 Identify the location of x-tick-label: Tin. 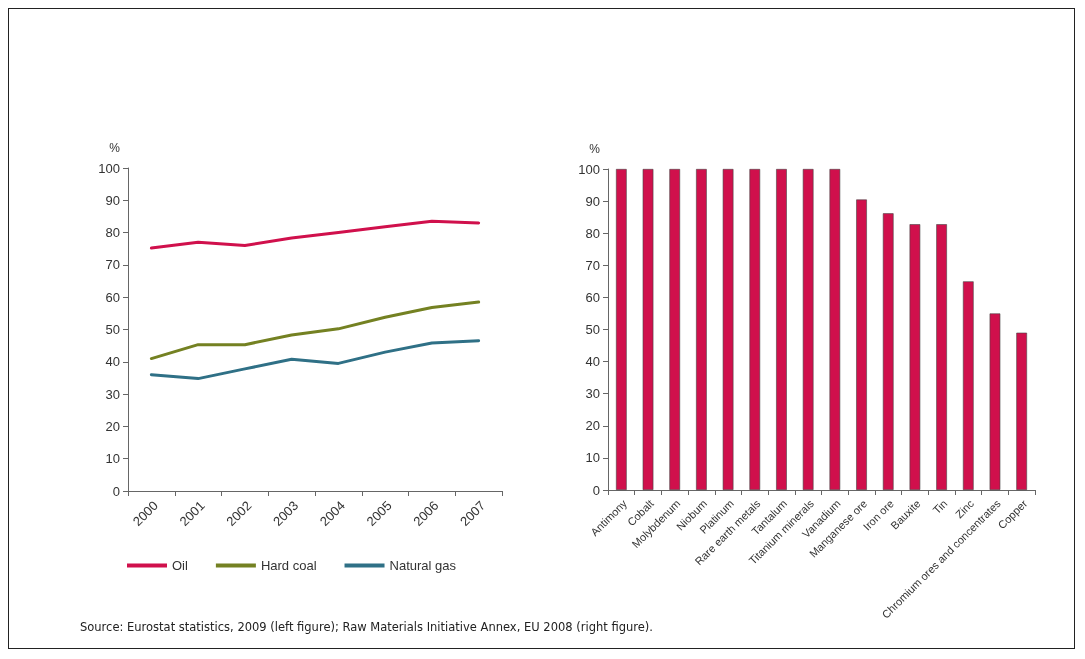
(940, 507).